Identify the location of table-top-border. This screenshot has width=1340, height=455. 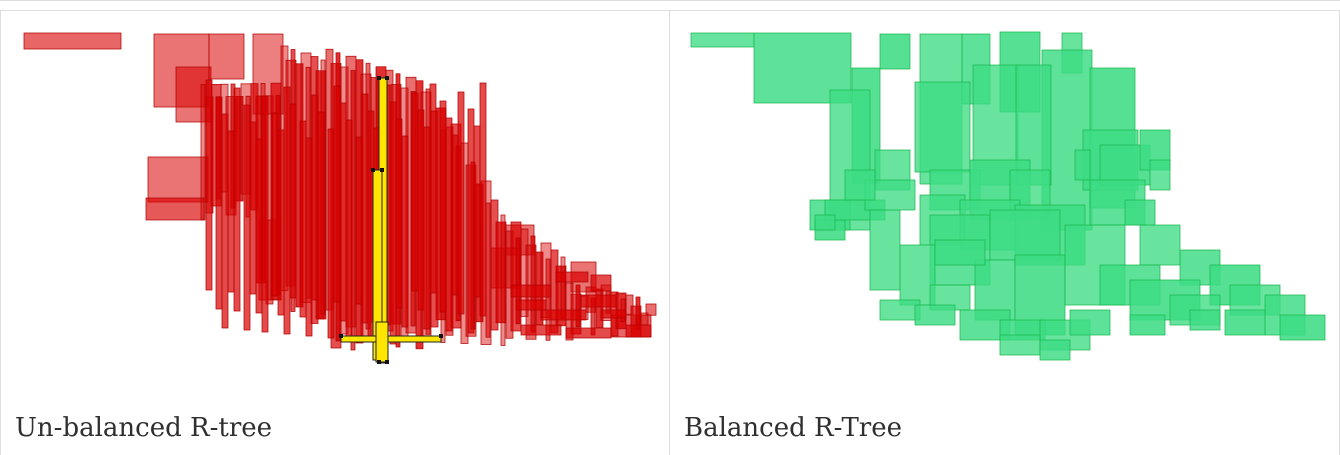
(670, 10).